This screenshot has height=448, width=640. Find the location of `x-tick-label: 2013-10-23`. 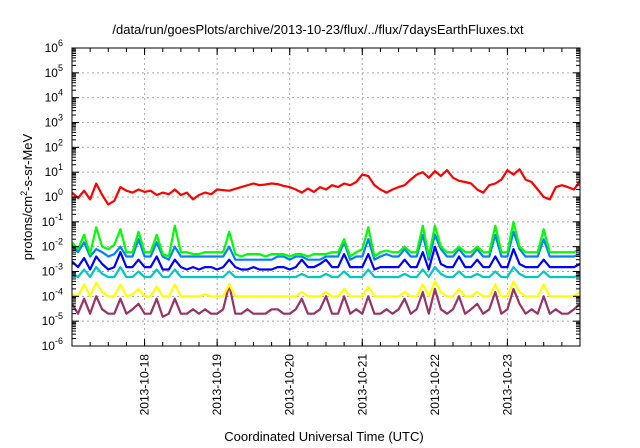

x-tick-label: 2013-10-23 is located at coordinates (507, 385).